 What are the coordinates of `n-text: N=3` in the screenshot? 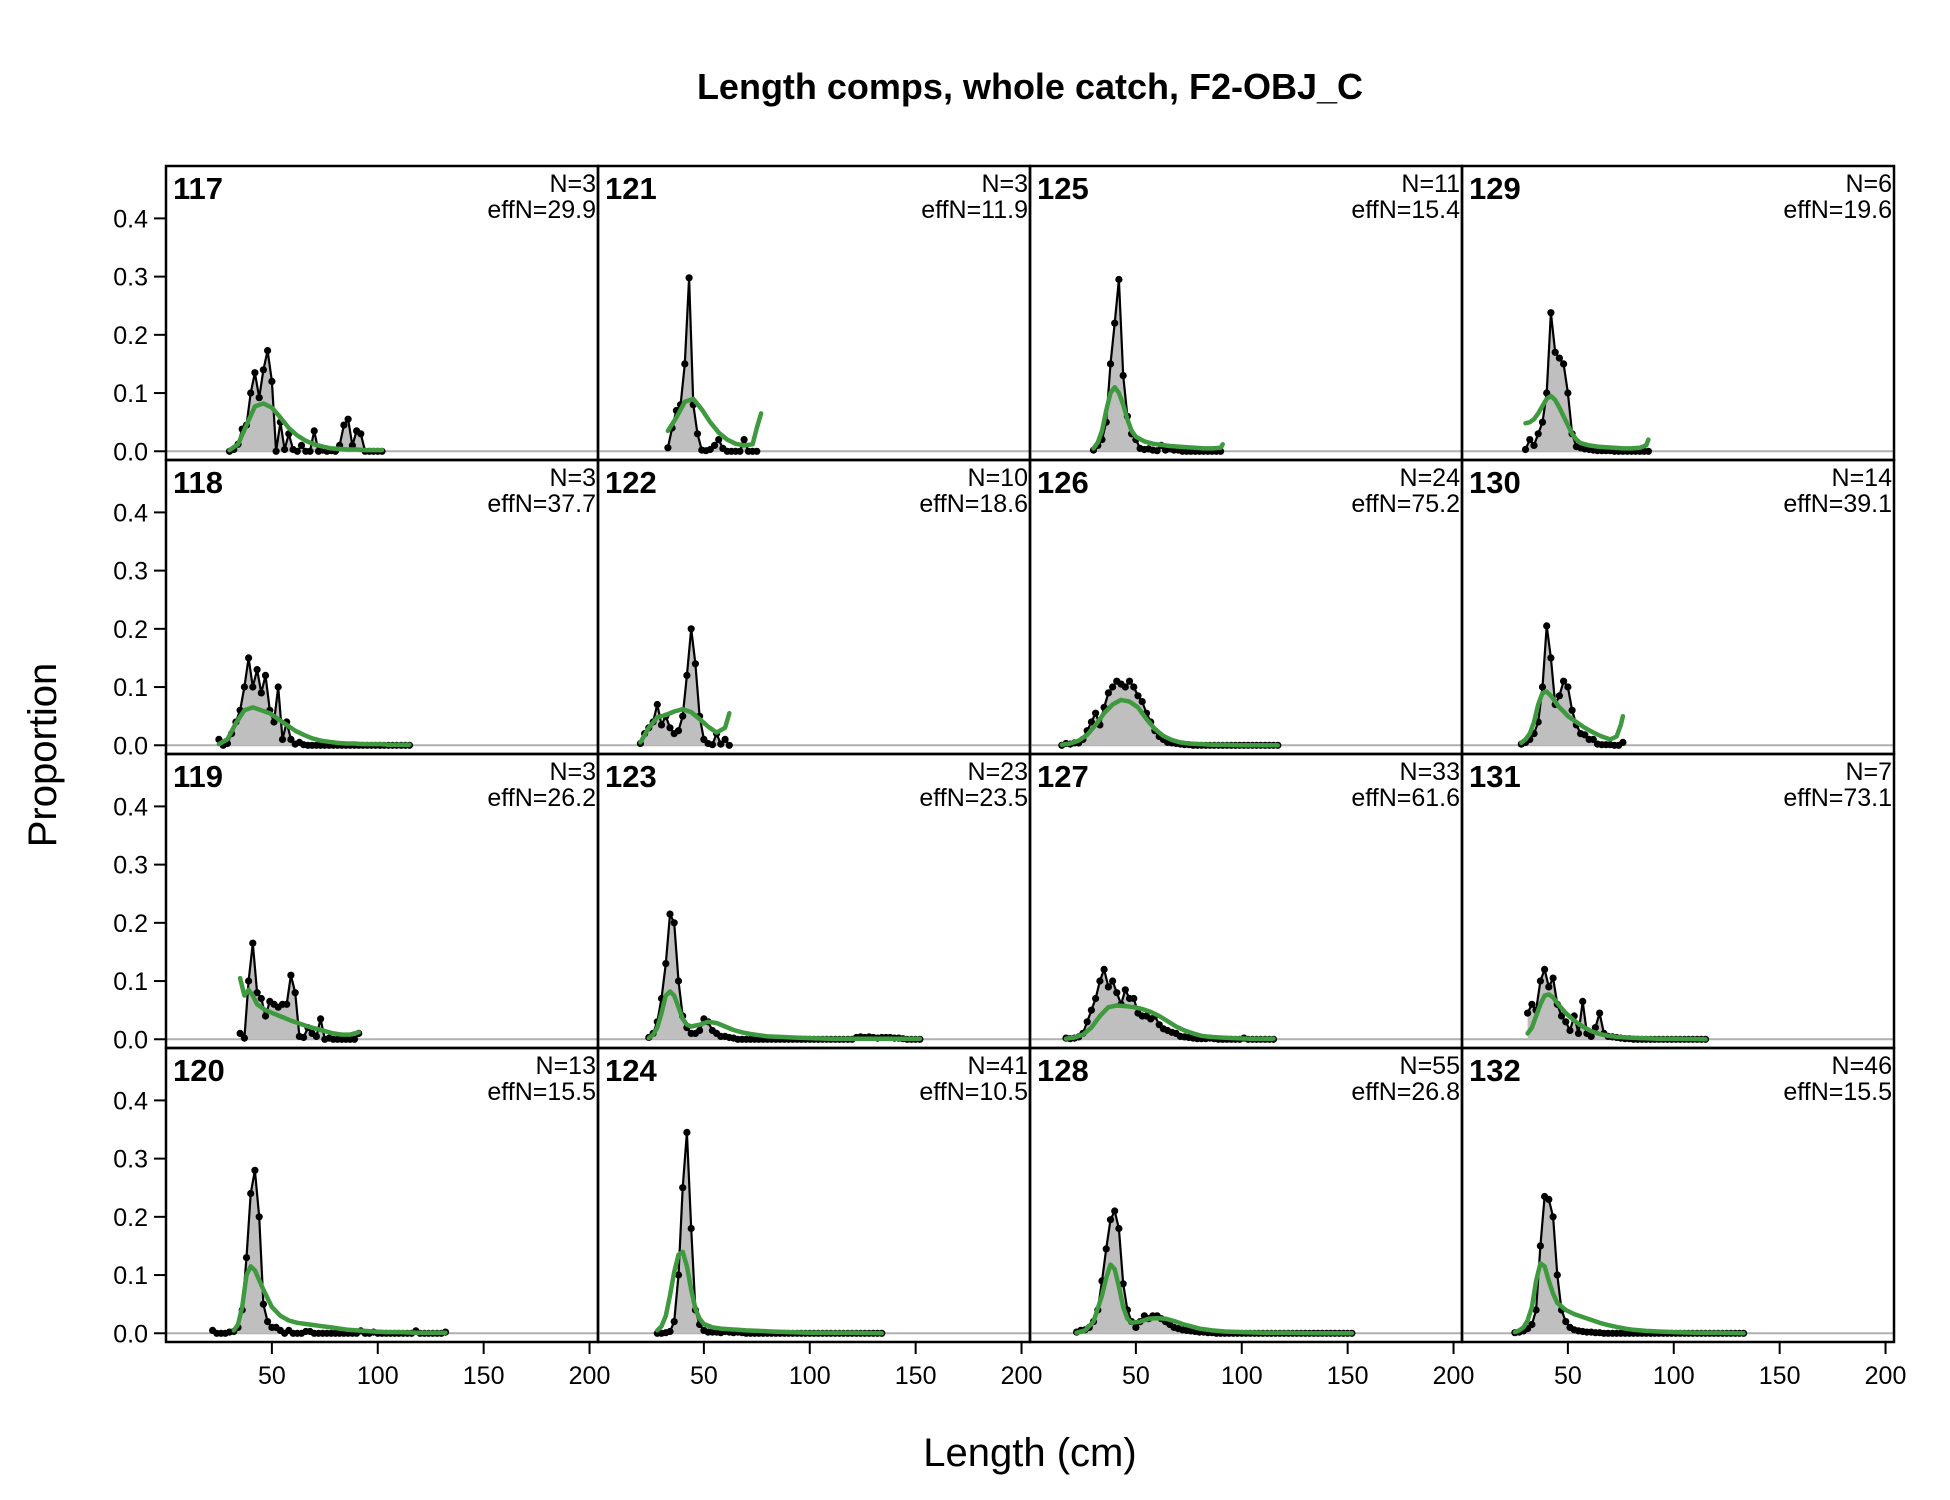 It's located at (1004, 184).